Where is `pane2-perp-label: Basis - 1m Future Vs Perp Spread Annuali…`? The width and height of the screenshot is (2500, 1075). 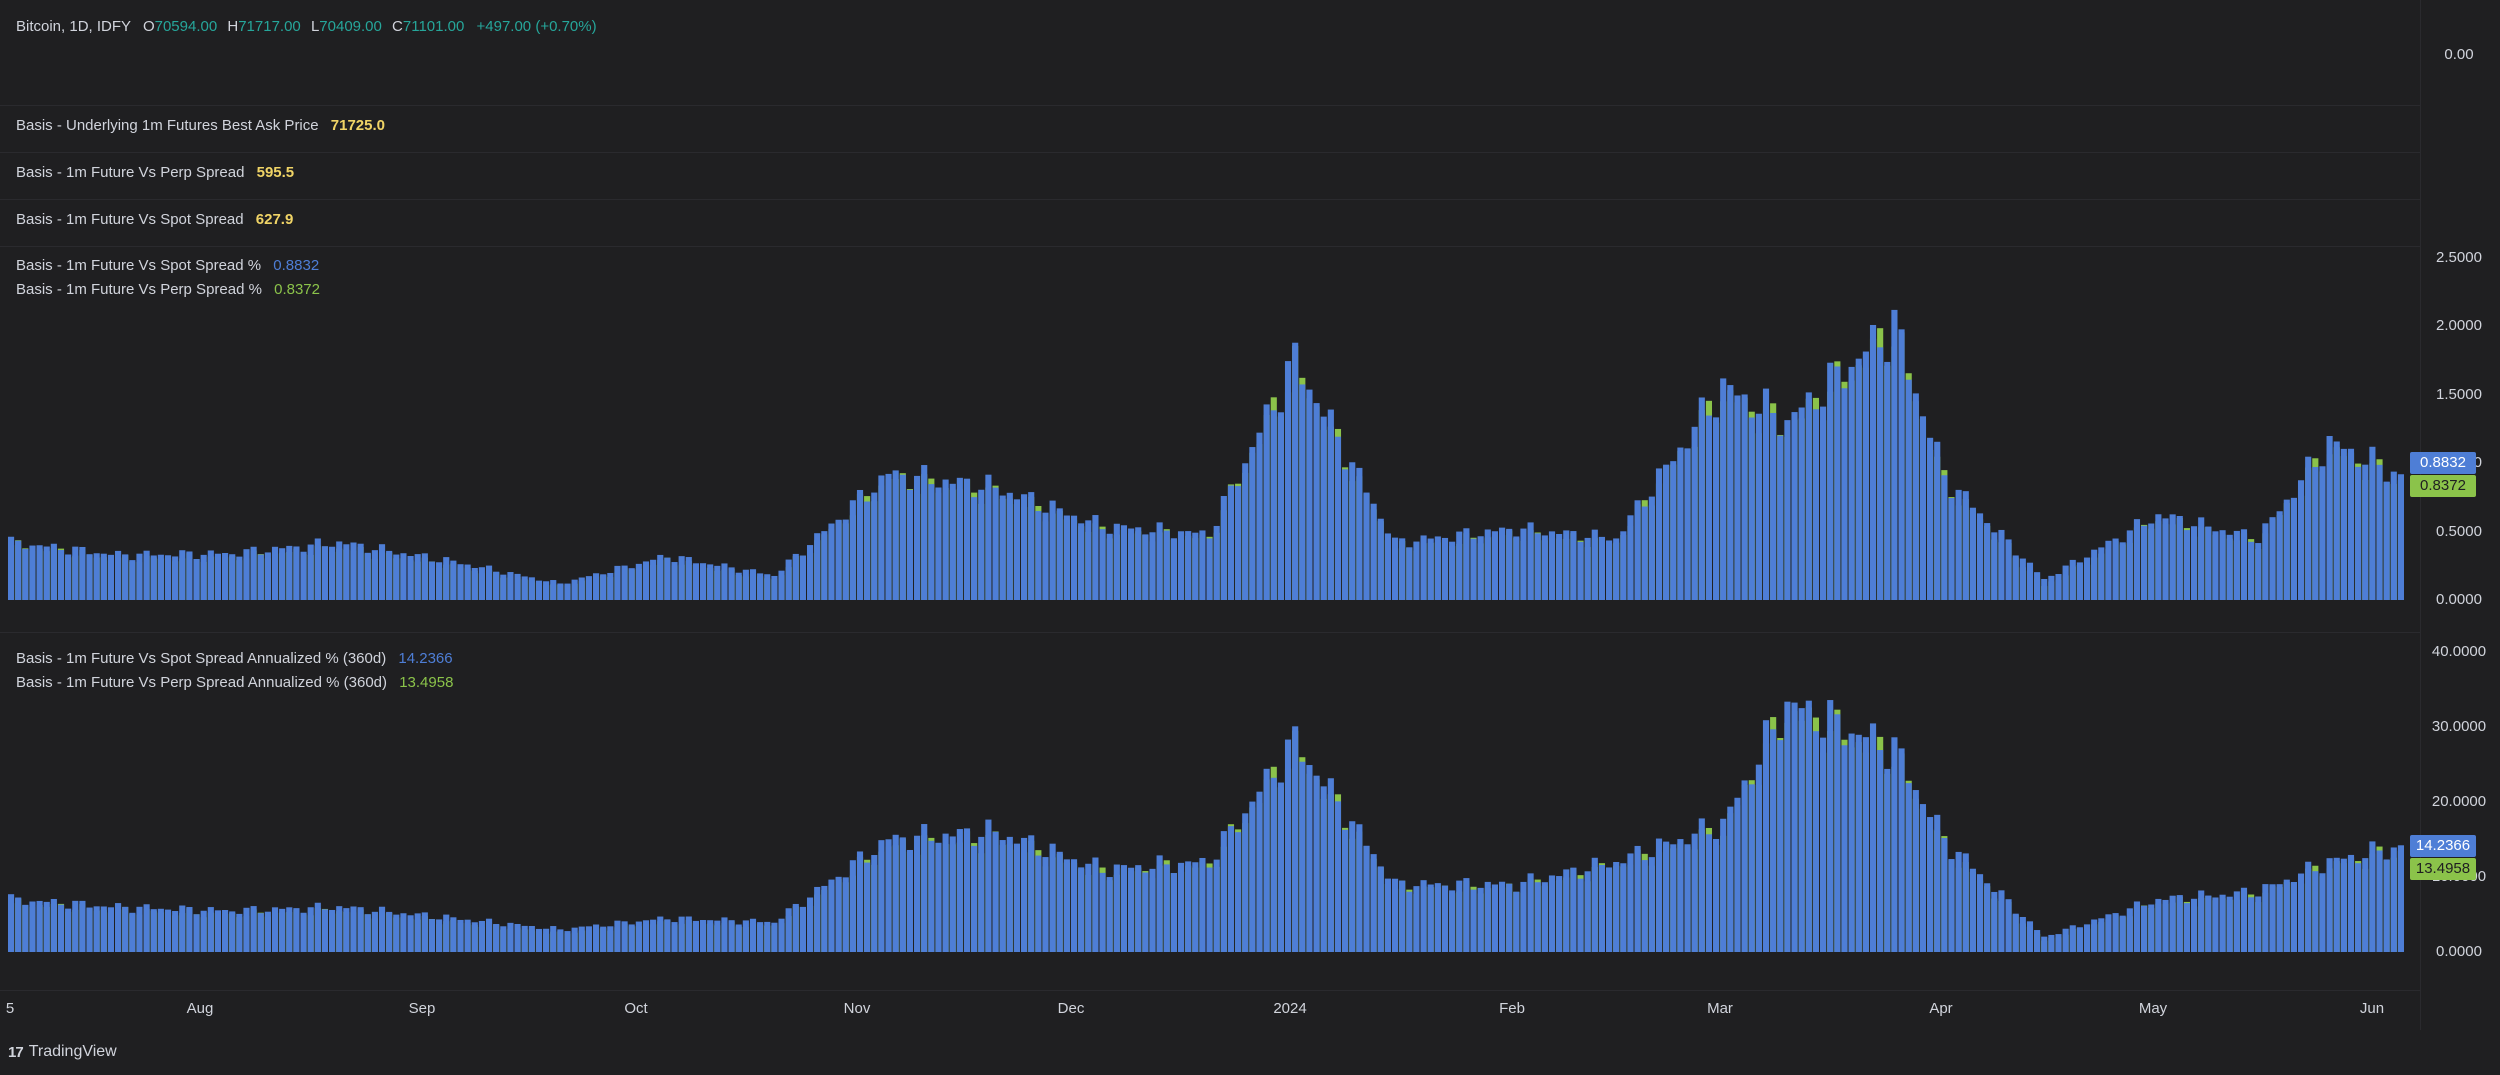
pane2-perp-label: Basis - 1m Future Vs Perp Spread Annuali… is located at coordinates (202, 682).